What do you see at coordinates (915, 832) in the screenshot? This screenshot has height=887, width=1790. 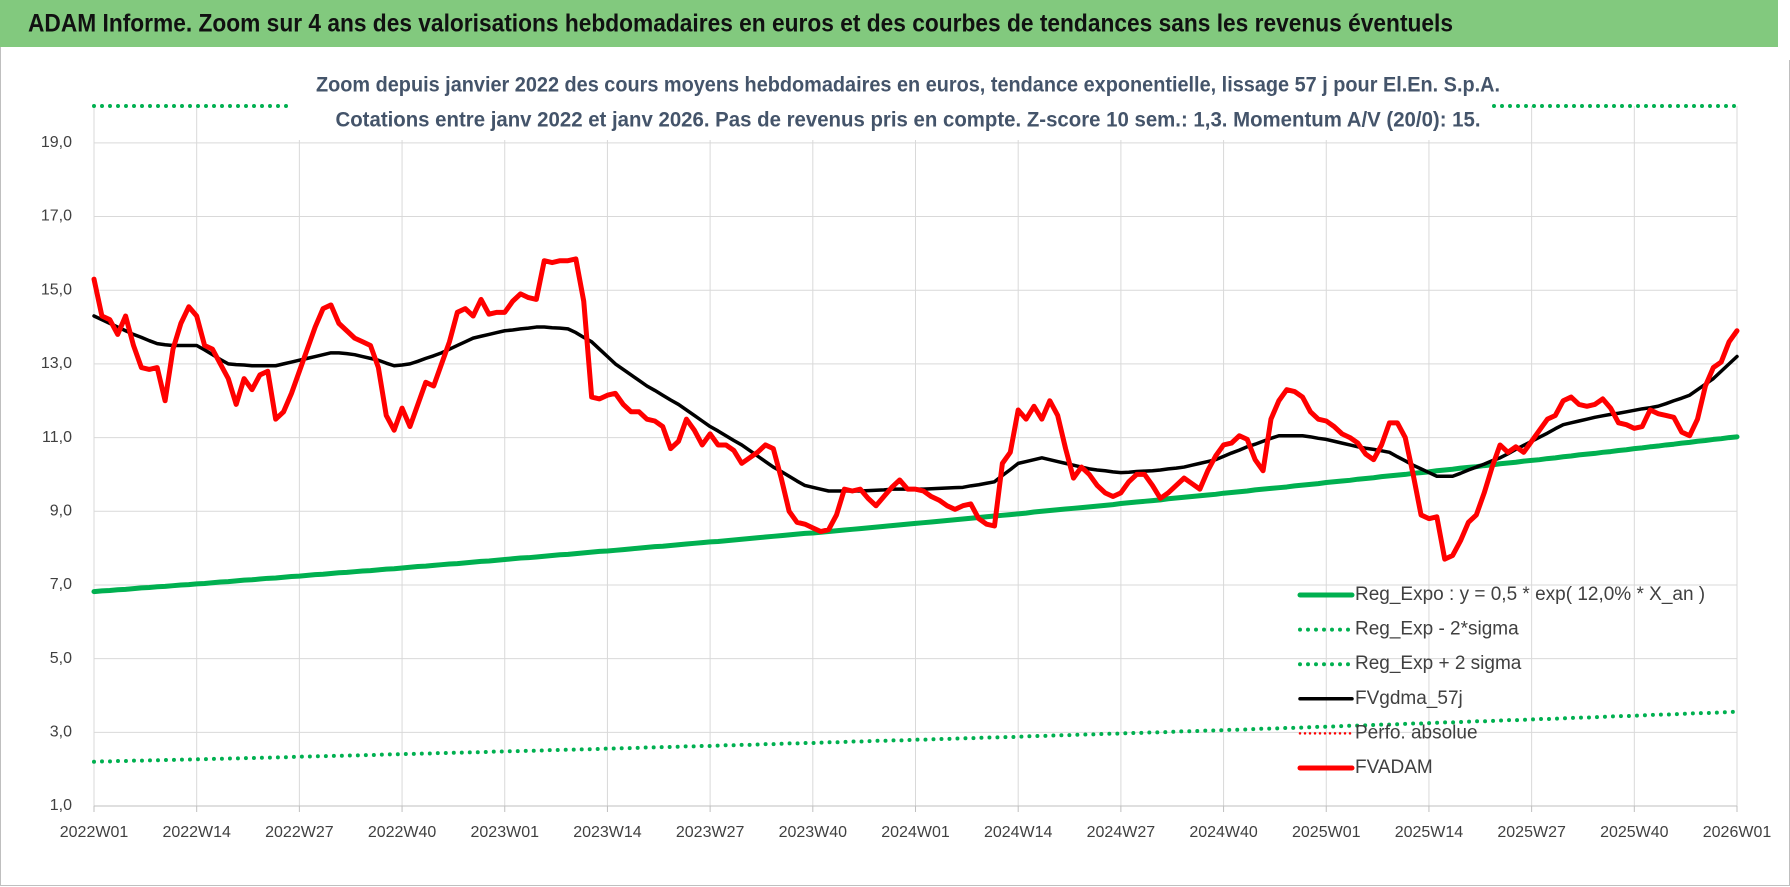 I see `x-tick-label: 2024W01` at bounding box center [915, 832].